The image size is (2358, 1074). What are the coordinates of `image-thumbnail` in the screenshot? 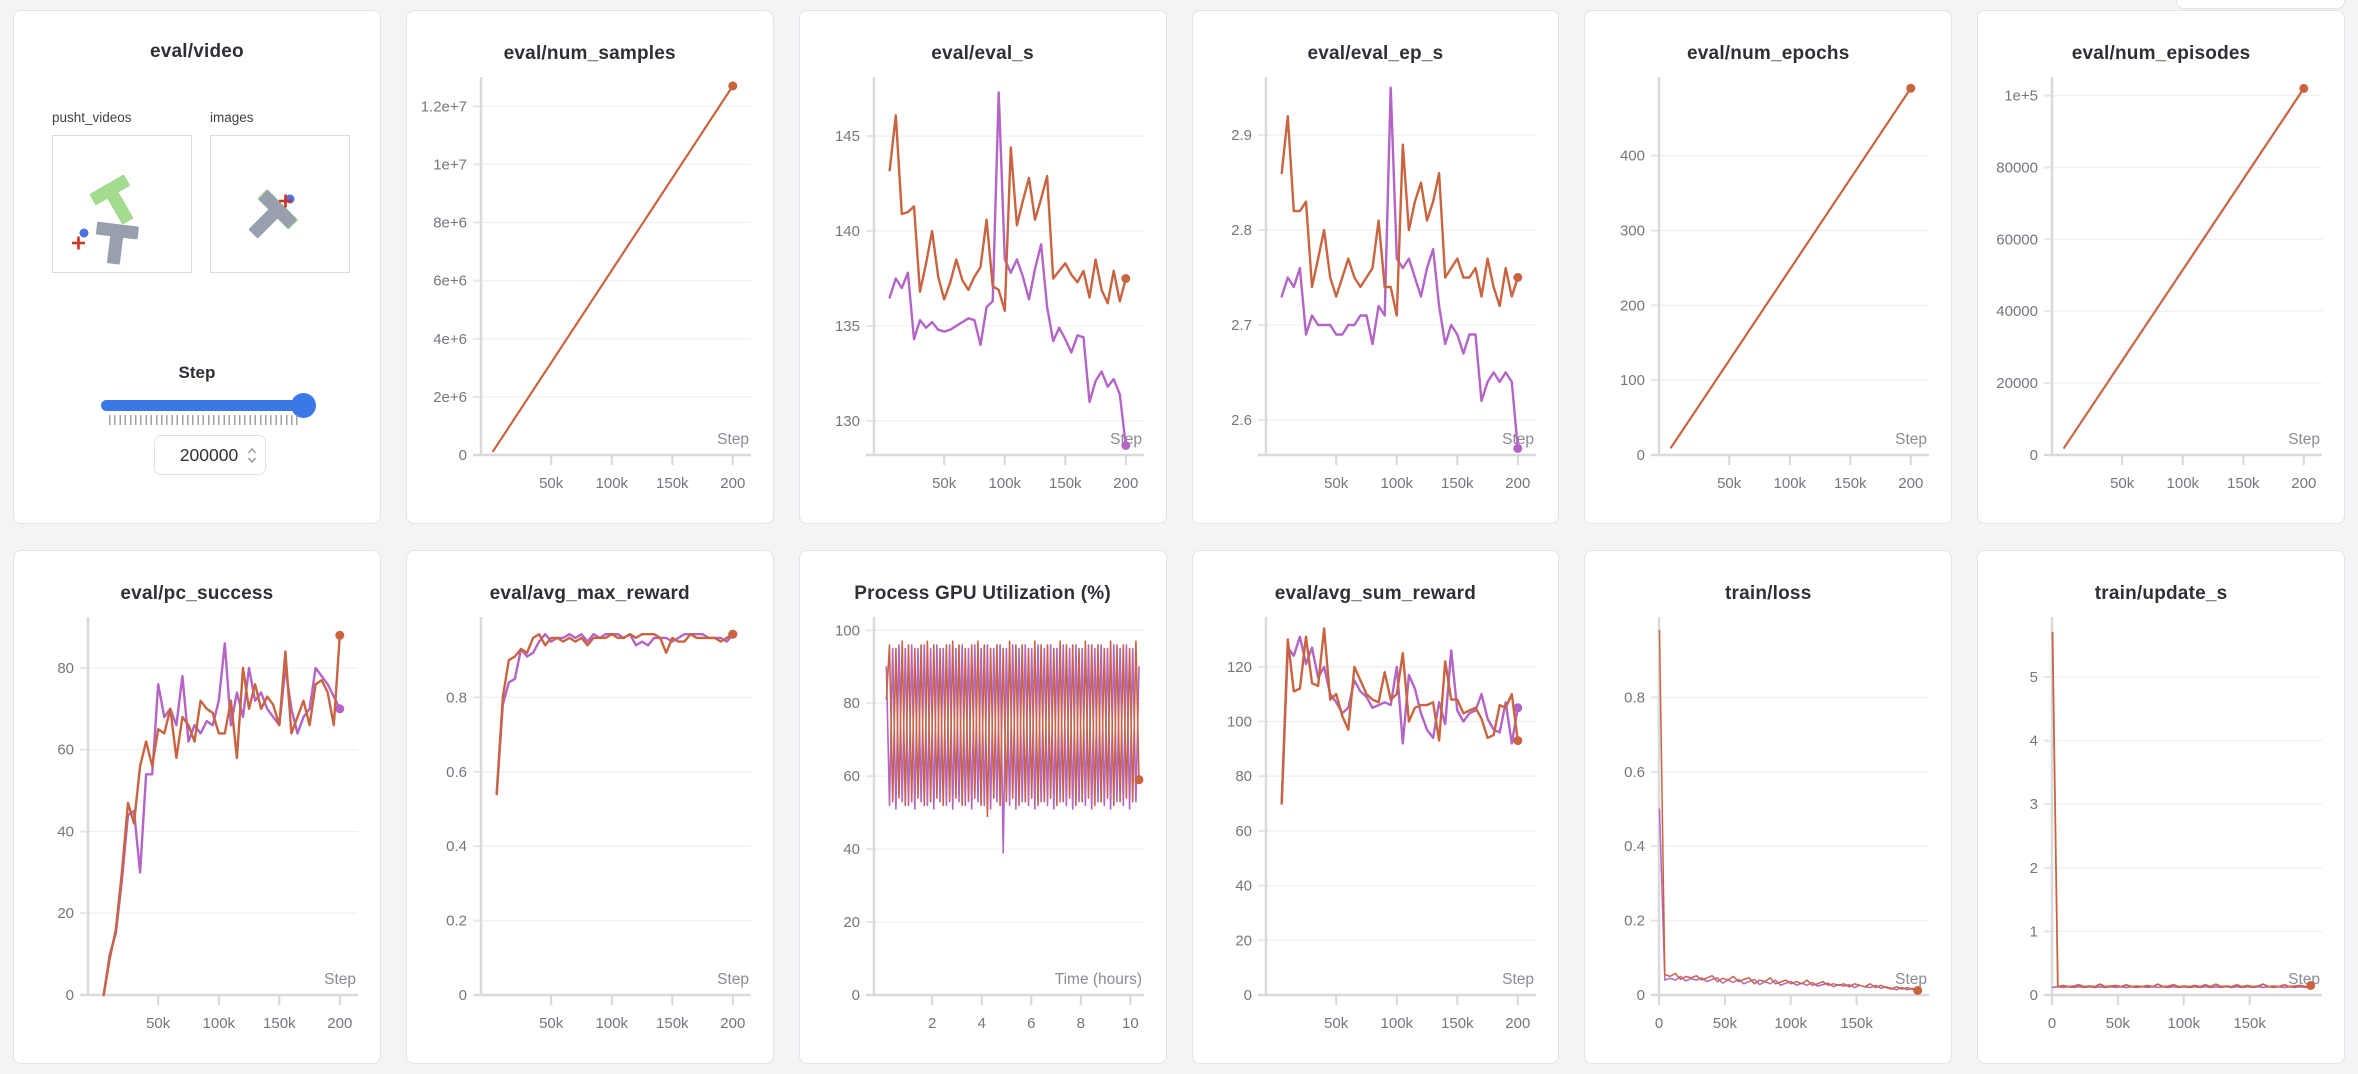 It's located at (280, 204).